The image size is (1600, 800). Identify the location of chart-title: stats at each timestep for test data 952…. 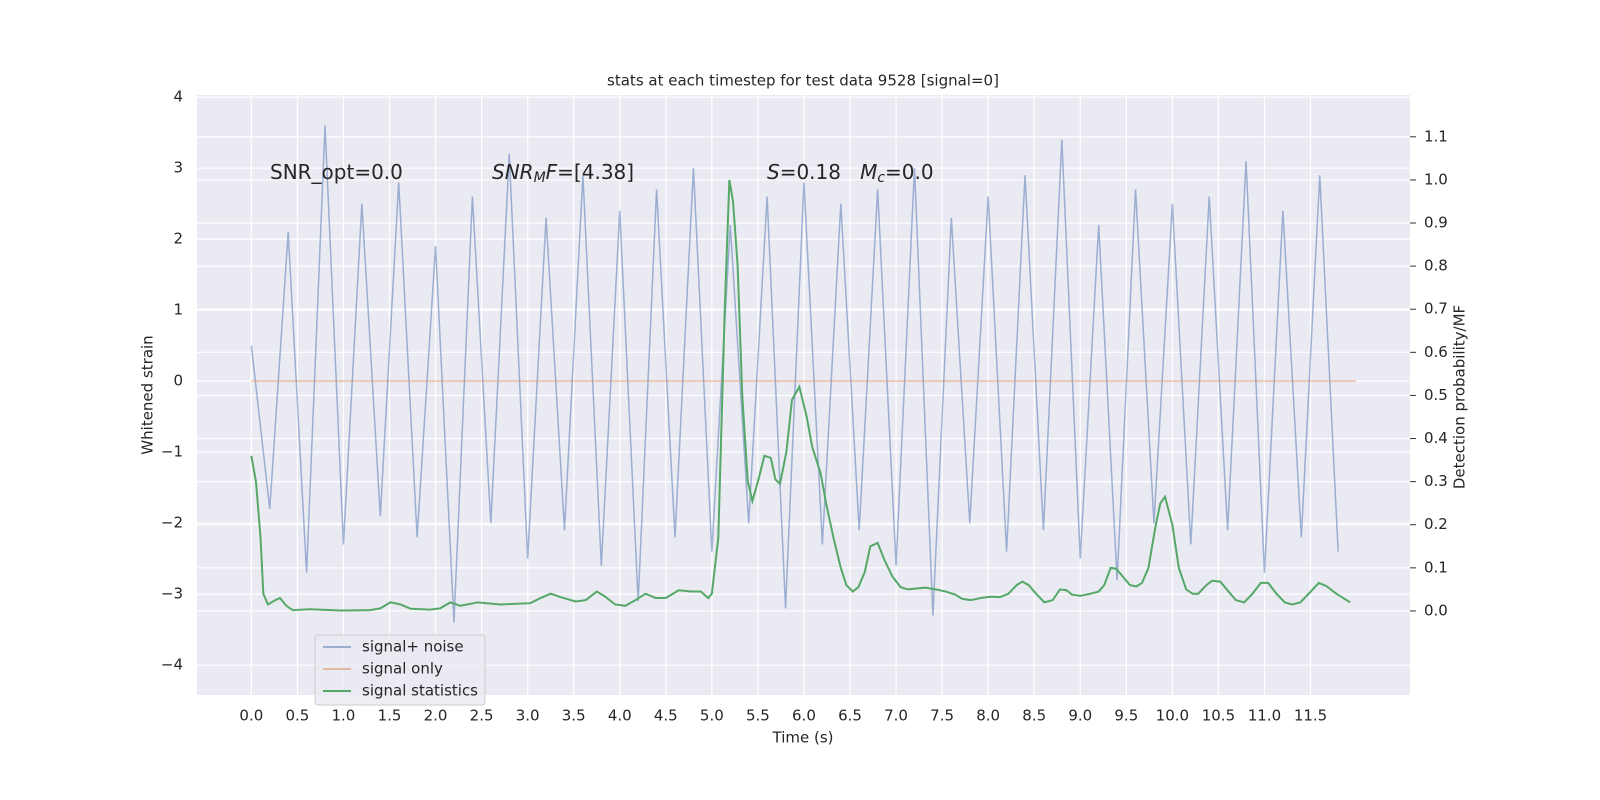
(803, 81).